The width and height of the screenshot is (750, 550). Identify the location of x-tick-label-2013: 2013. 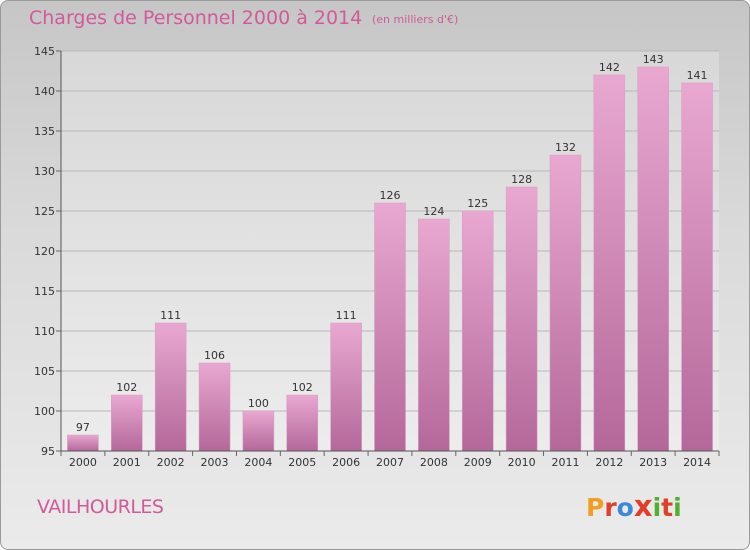
(653, 462).